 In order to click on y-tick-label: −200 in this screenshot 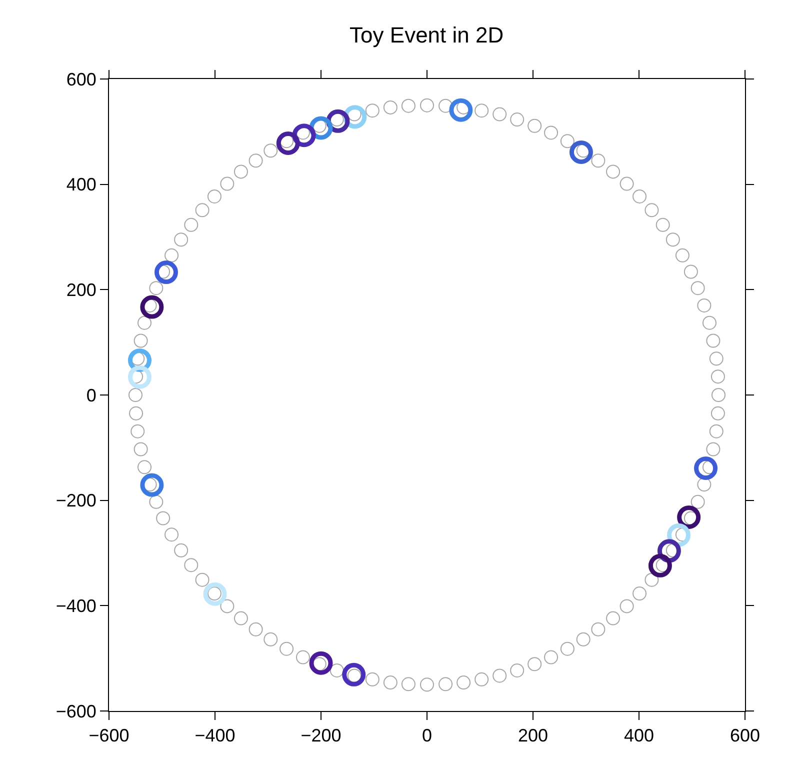, I will do `click(76, 500)`.